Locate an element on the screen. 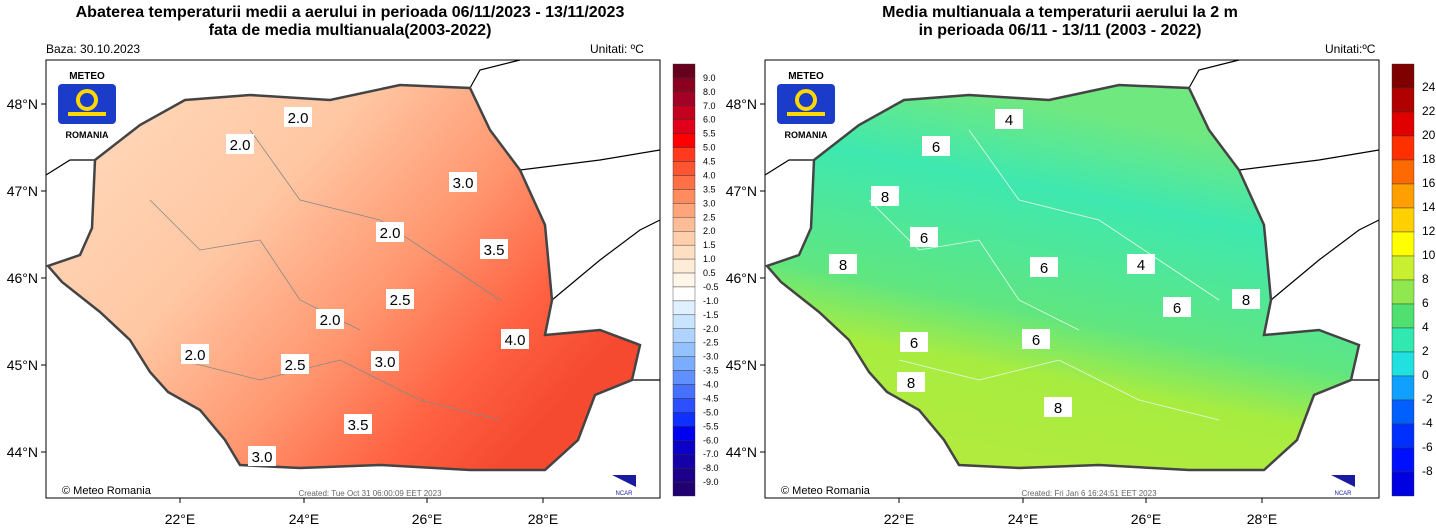  colorbar-label: -9.0 is located at coordinates (711, 482).